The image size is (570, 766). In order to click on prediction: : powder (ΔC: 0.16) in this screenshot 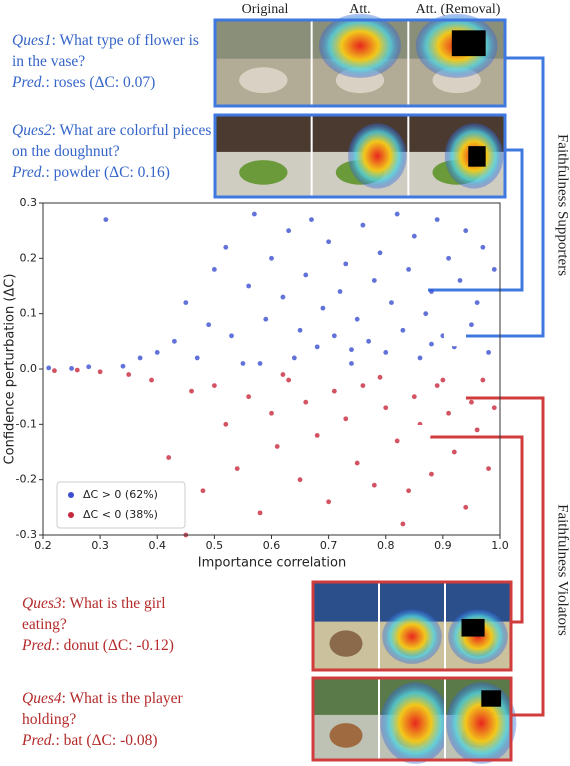, I will do `click(107, 172)`.